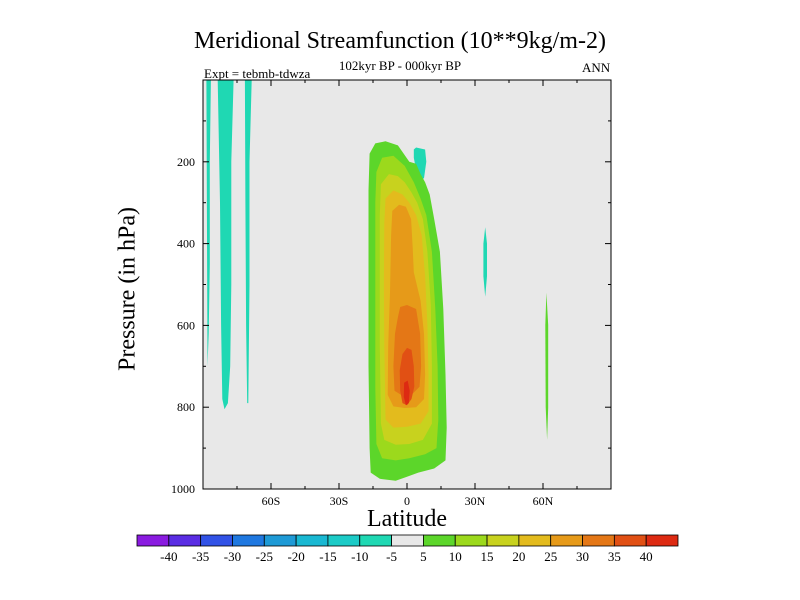 This screenshot has height=600, width=800. Describe the element at coordinates (183, 489) in the screenshot. I see `y-tick-label: 1000` at that location.